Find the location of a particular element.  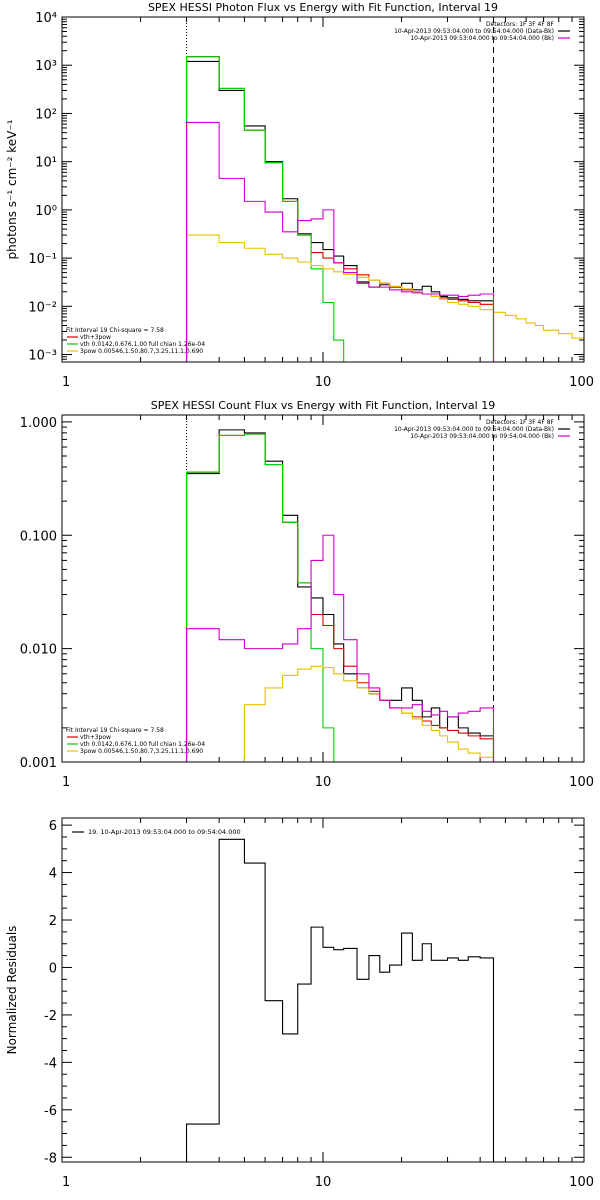

y-tick-label: 10⁴ is located at coordinates (46, 18).